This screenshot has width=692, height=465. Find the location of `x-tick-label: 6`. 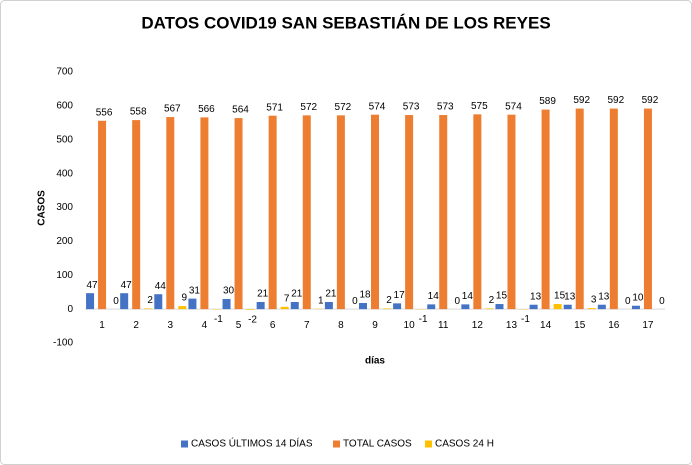

x-tick-label: 6 is located at coordinates (273, 325).